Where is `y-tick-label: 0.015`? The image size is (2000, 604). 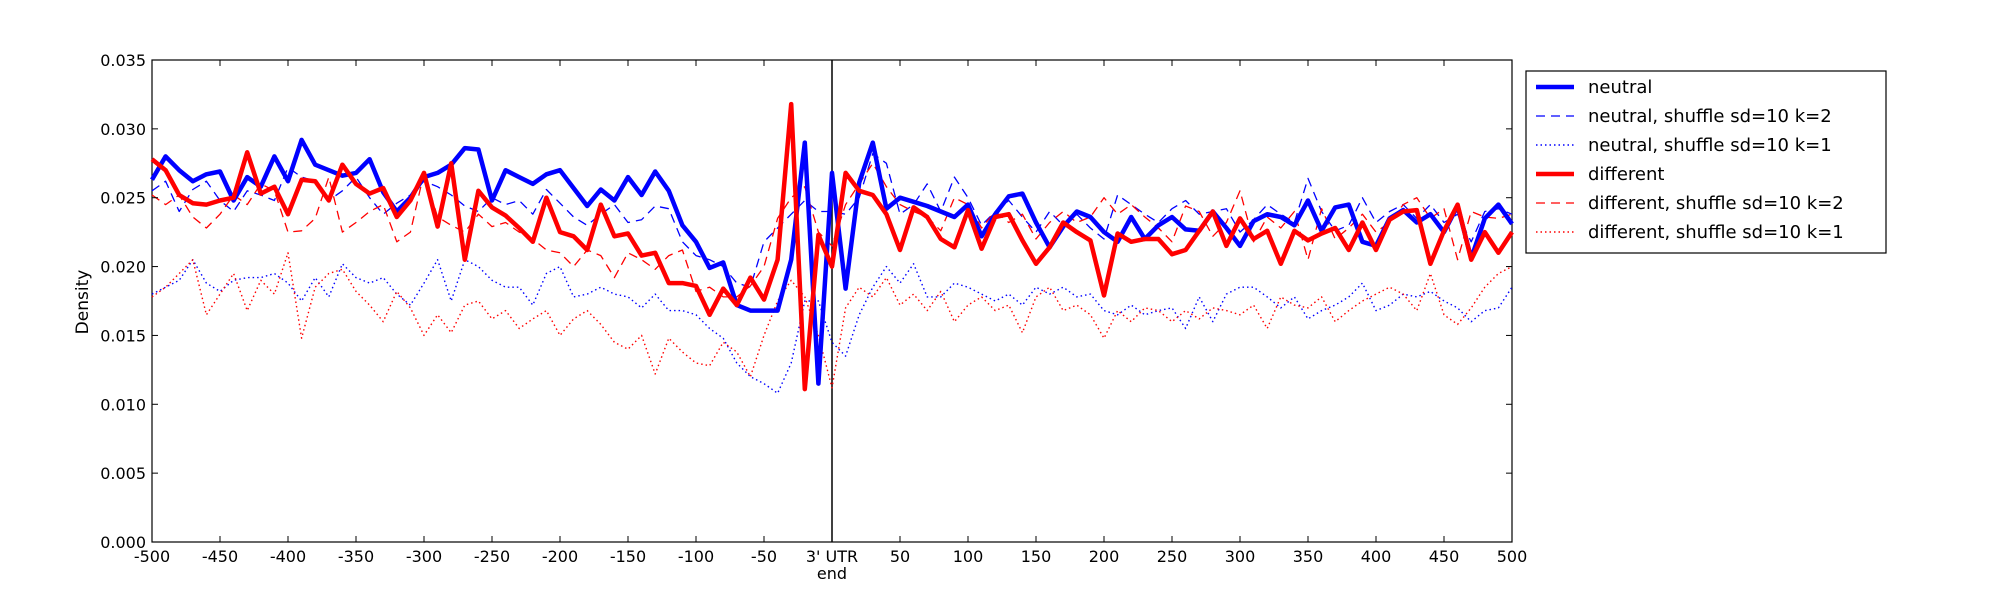 y-tick-label: 0.015 is located at coordinates (123, 335).